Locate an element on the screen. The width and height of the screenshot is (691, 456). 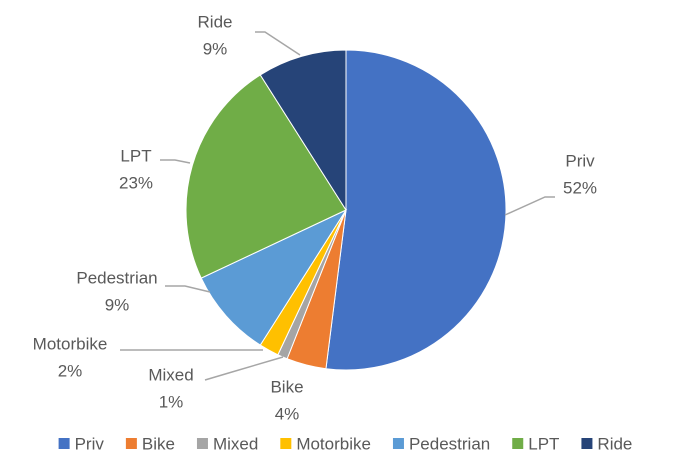
data-label-name: Motorbike is located at coordinates (70, 343).